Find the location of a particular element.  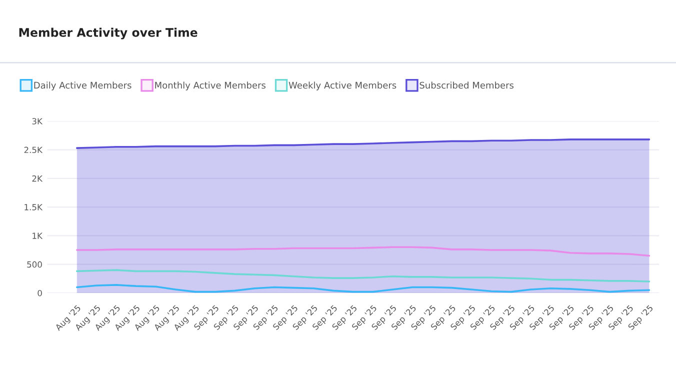

chart-title: Member Activity over Time is located at coordinates (108, 34).